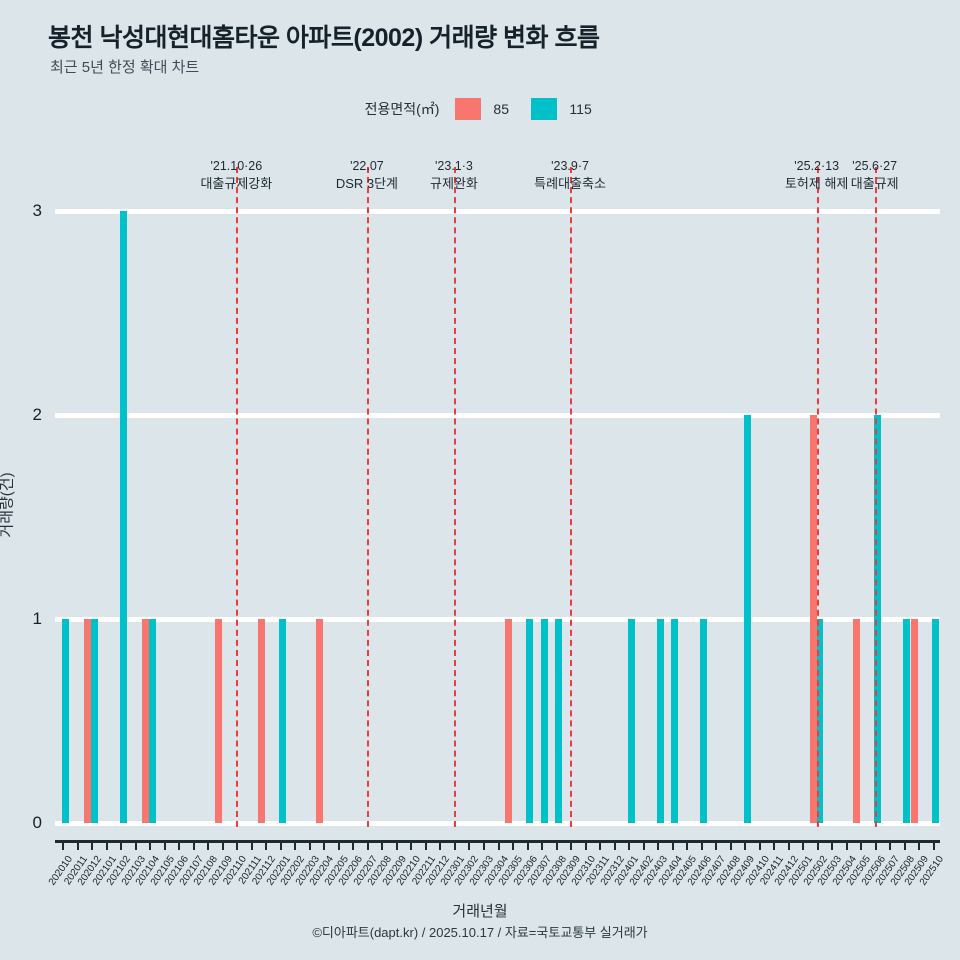  What do you see at coordinates (402, 109) in the screenshot?
I see `legend-title: 전용면적(㎡)` at bounding box center [402, 109].